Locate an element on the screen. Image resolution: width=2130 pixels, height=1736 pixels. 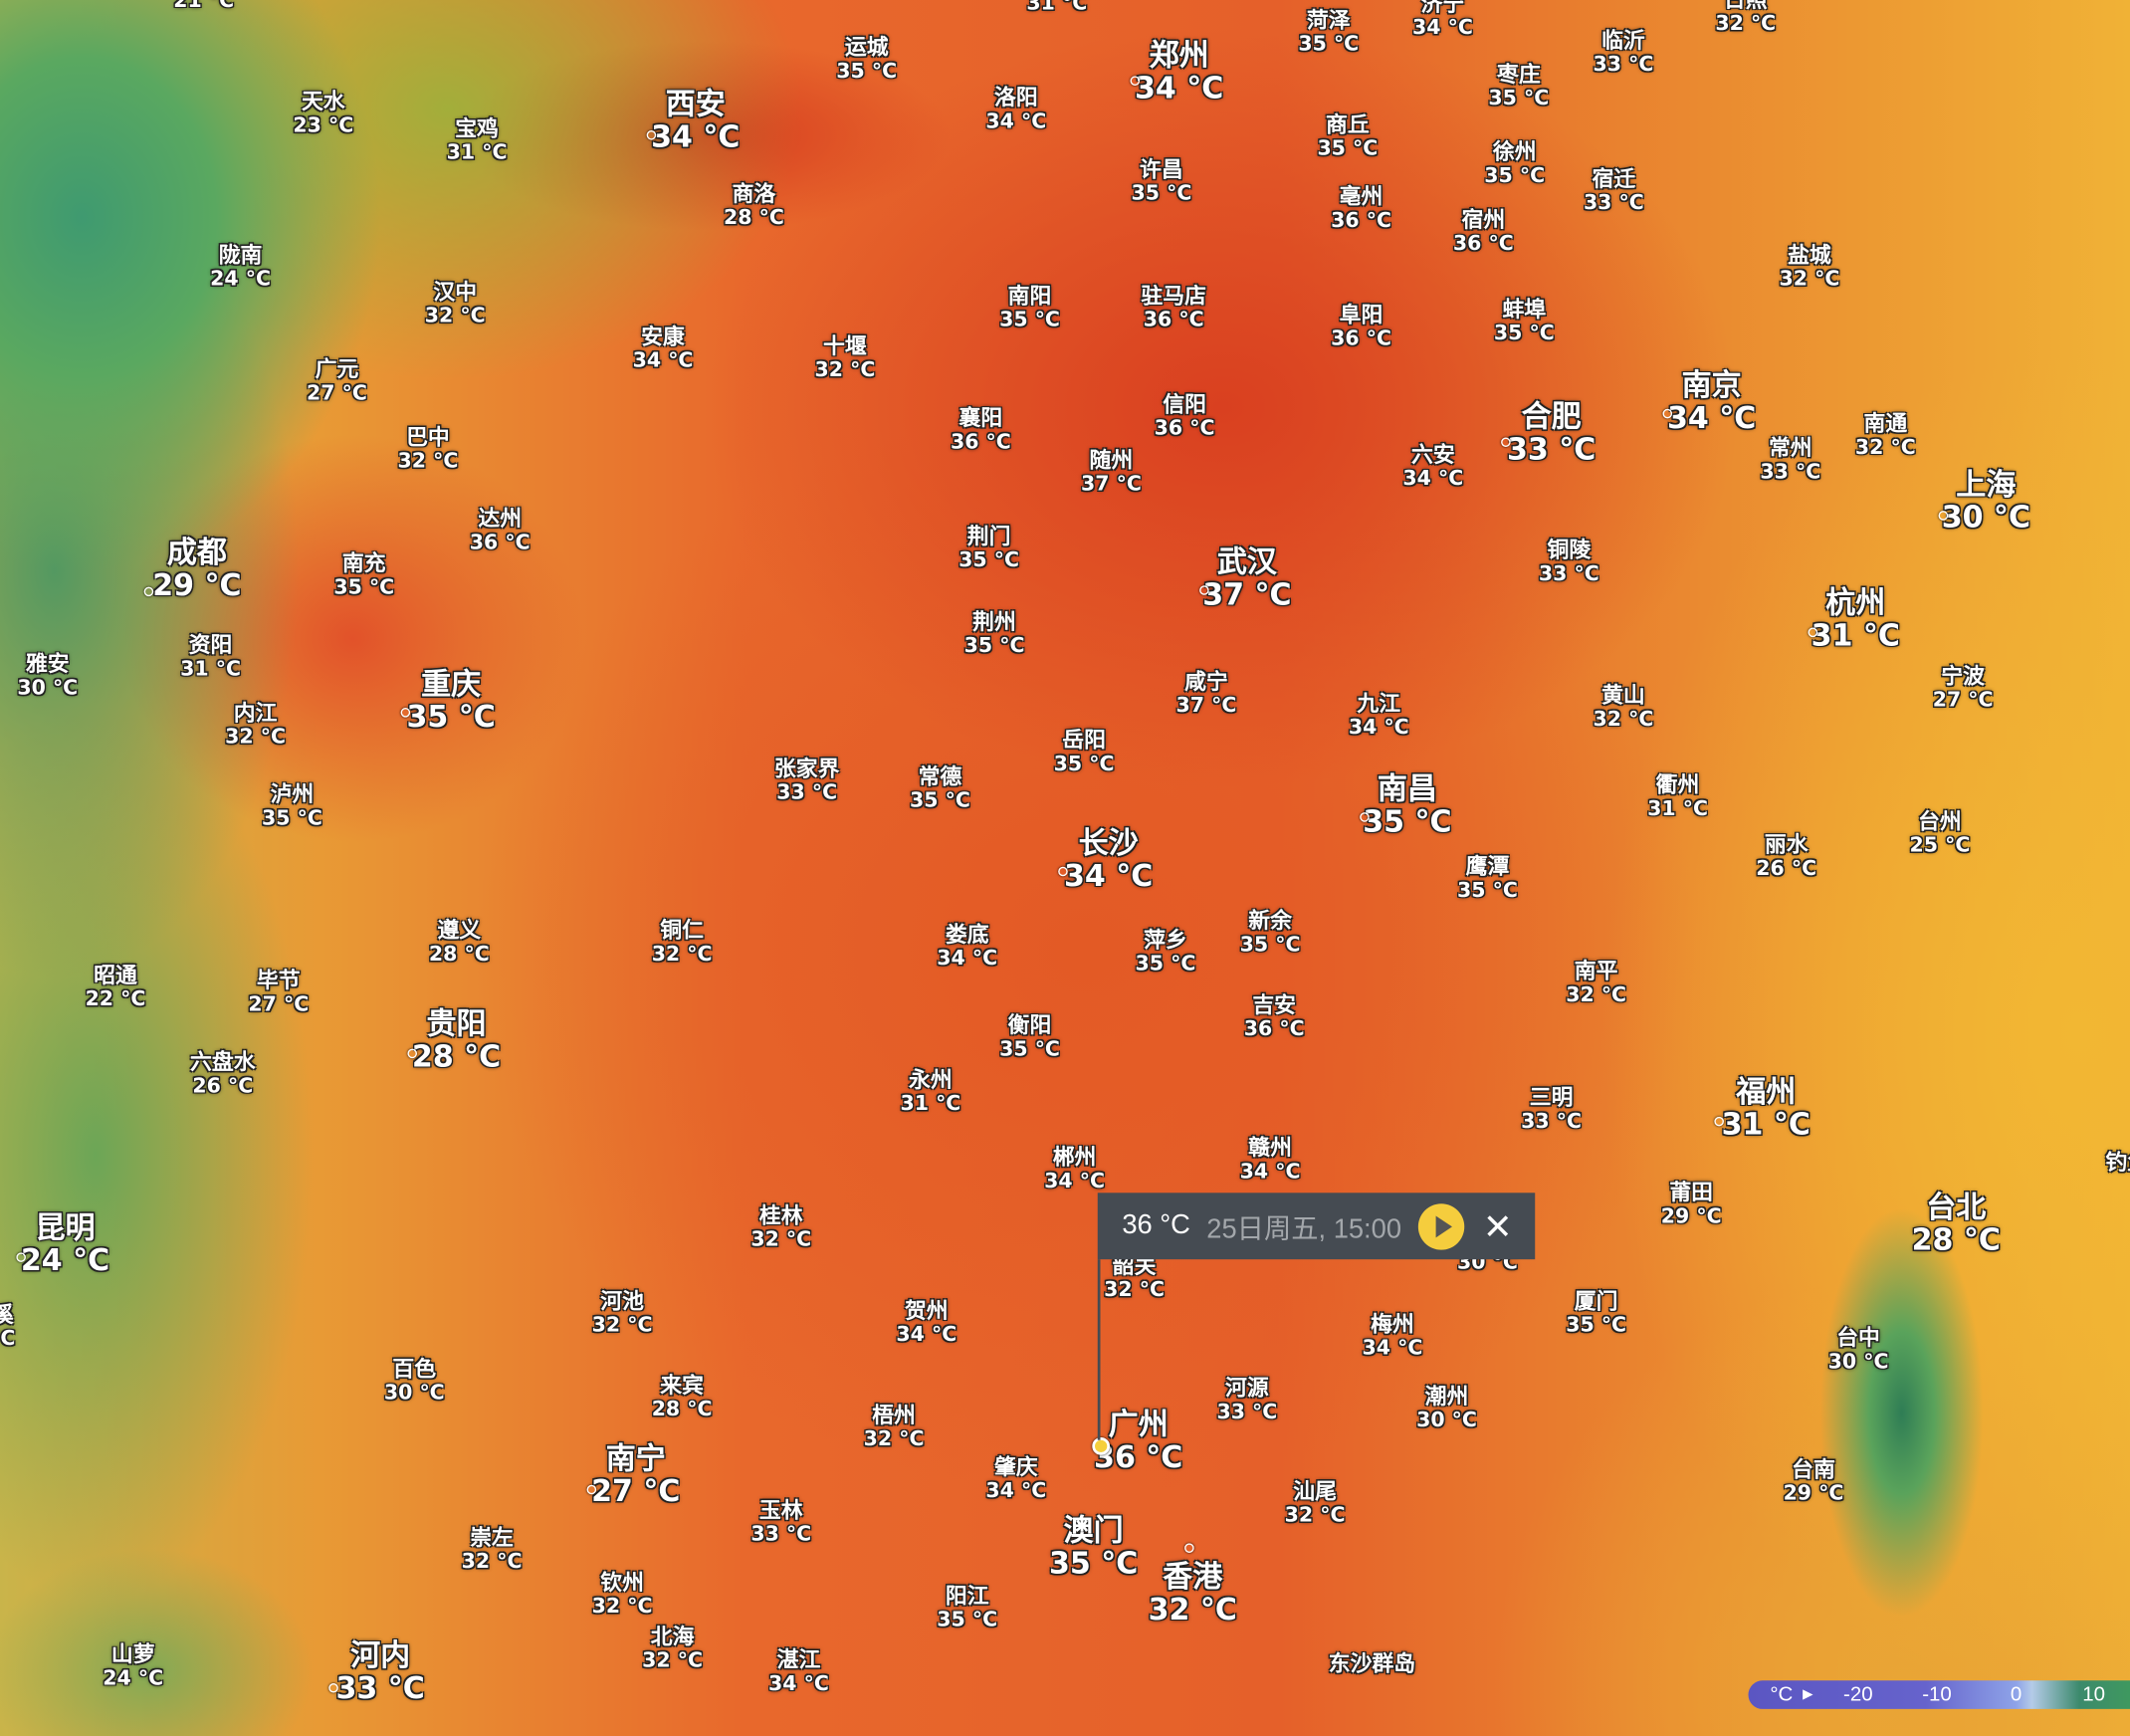
city-label: 荆州 35 °C is located at coordinates (995, 634).